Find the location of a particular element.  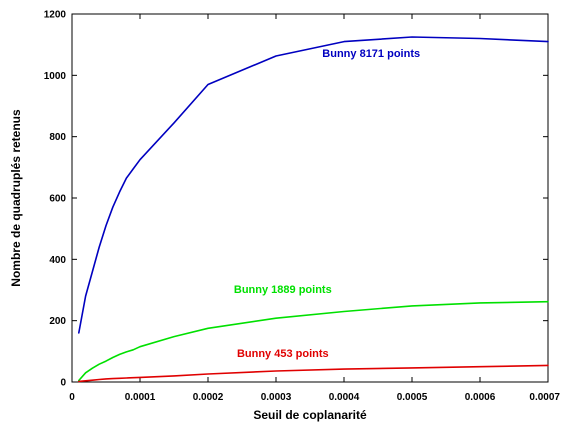

y-tick-label: 1200 is located at coordinates (55, 15).